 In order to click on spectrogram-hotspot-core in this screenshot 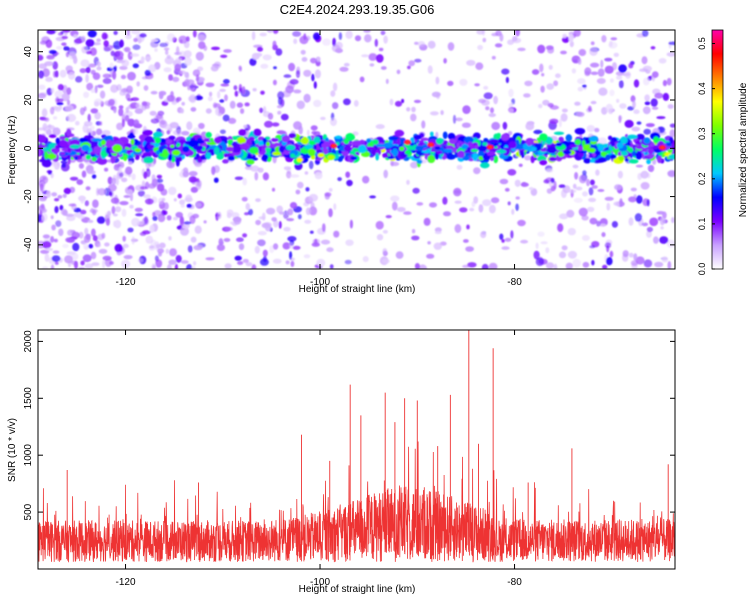, I will do `click(408, 142)`.